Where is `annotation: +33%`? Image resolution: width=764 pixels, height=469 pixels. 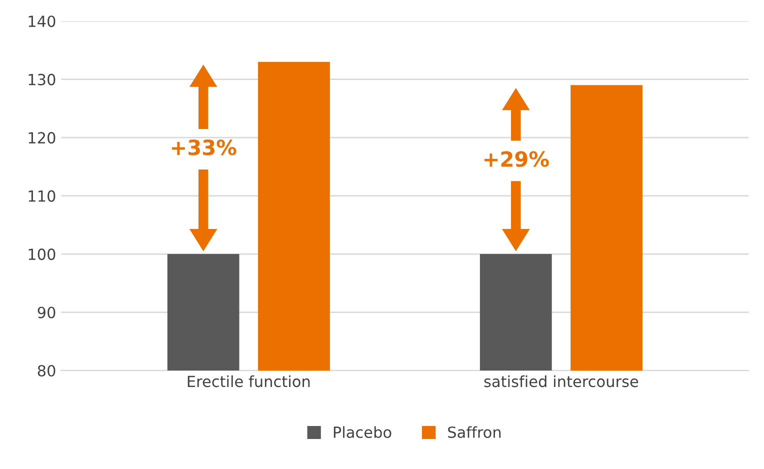 annotation: +33% is located at coordinates (204, 148).